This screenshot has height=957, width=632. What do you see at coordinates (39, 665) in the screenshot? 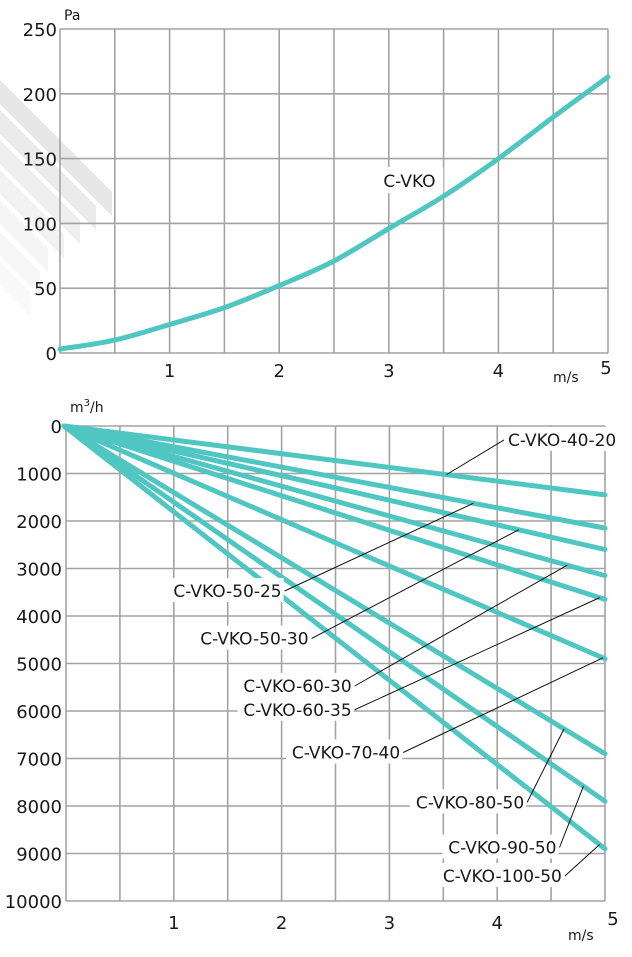
I see `bottom-y-tick-label: 5000` at bounding box center [39, 665].